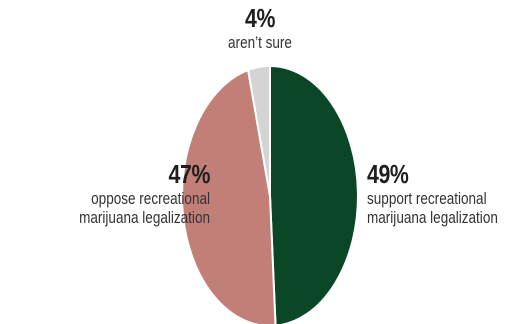  What do you see at coordinates (189, 174) in the screenshot?
I see `slice-percent-oppose: 47%` at bounding box center [189, 174].